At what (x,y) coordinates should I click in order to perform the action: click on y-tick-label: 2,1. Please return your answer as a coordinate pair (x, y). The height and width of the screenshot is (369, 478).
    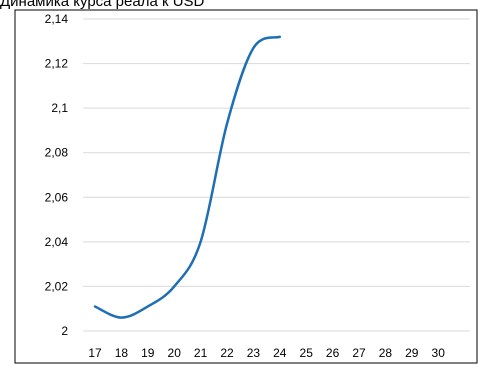
    Looking at the image, I should click on (59, 108).